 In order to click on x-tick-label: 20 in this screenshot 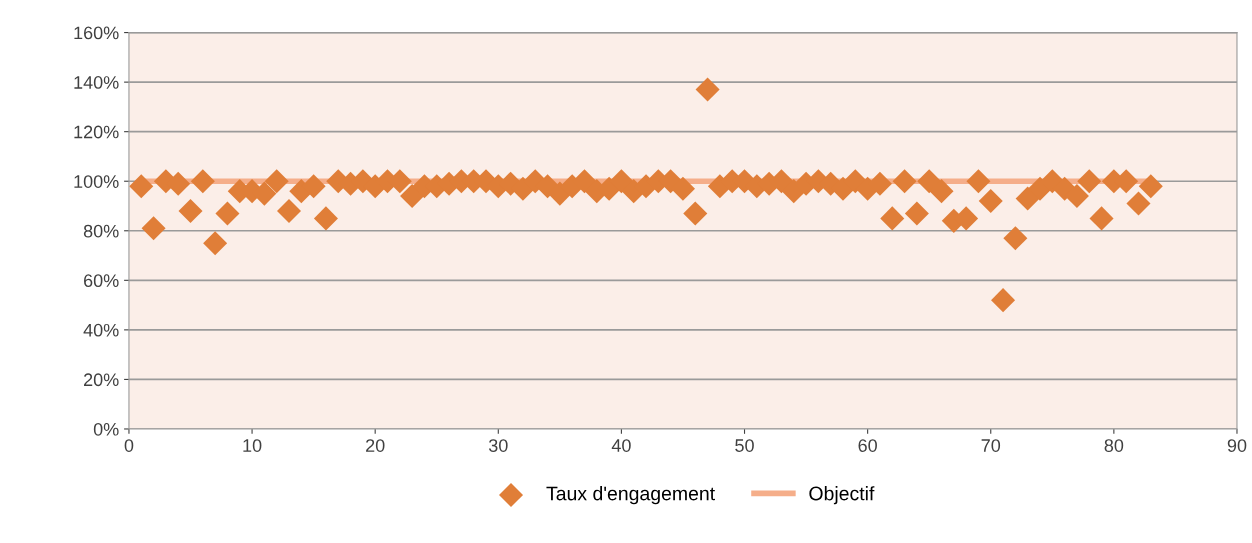, I will do `click(375, 445)`.